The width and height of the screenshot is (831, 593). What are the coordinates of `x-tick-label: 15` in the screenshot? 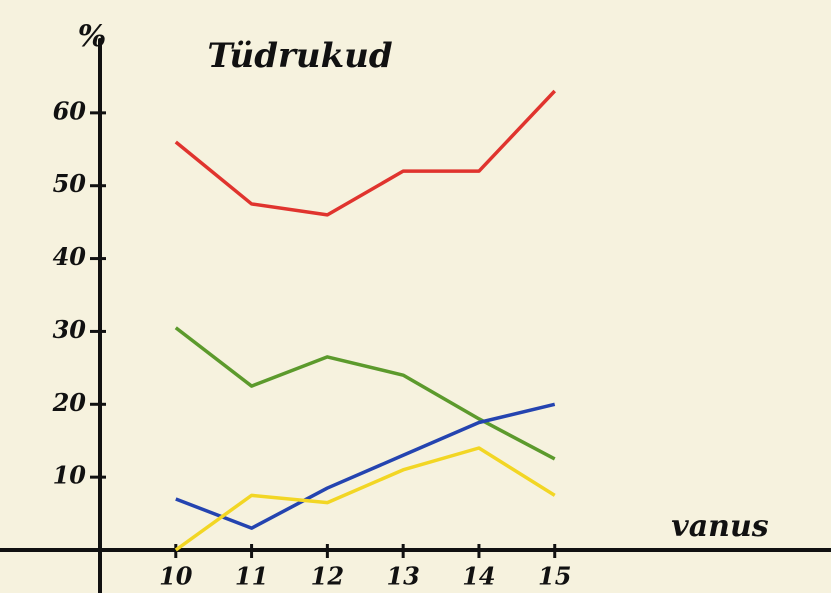 It's located at (554, 576).